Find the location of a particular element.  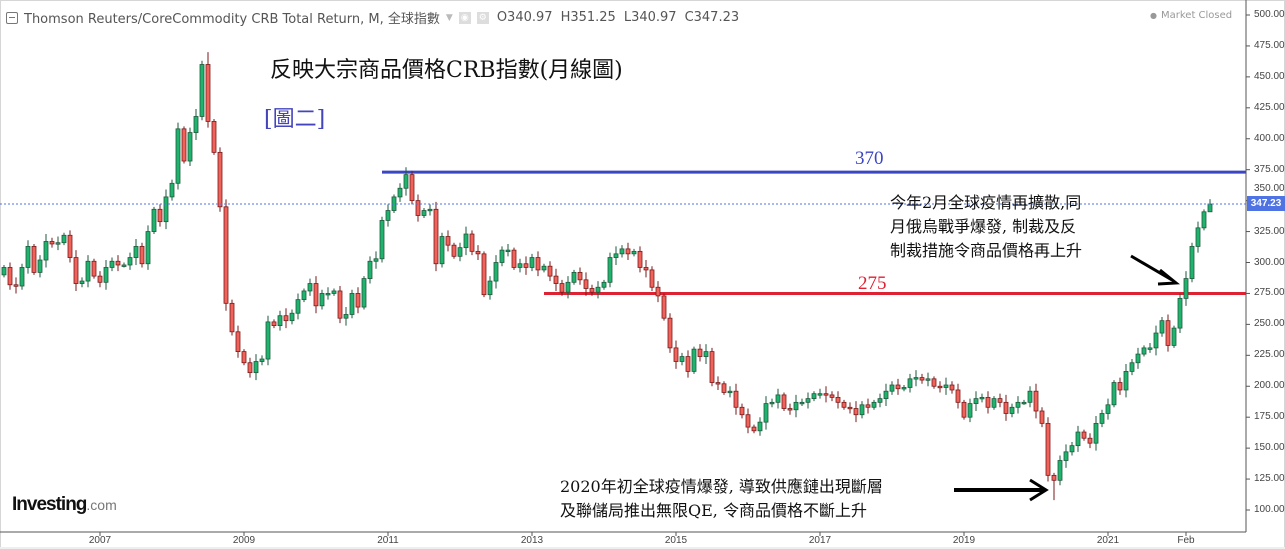

investing-logo: Investing.com is located at coordinates (64, 505).